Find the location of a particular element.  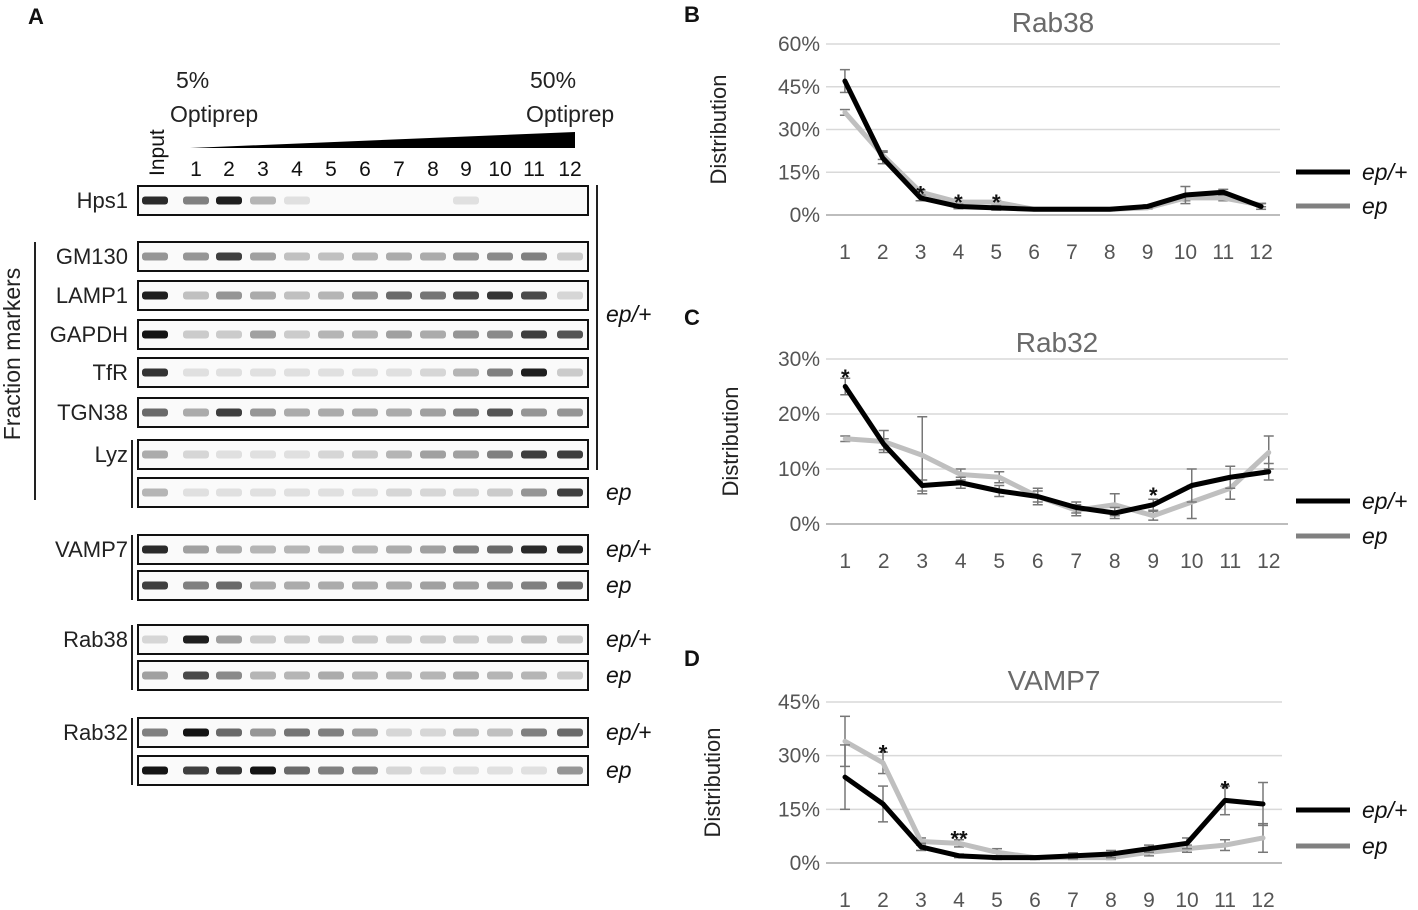

x-tick-label: 10 is located at coordinates (1191, 561).